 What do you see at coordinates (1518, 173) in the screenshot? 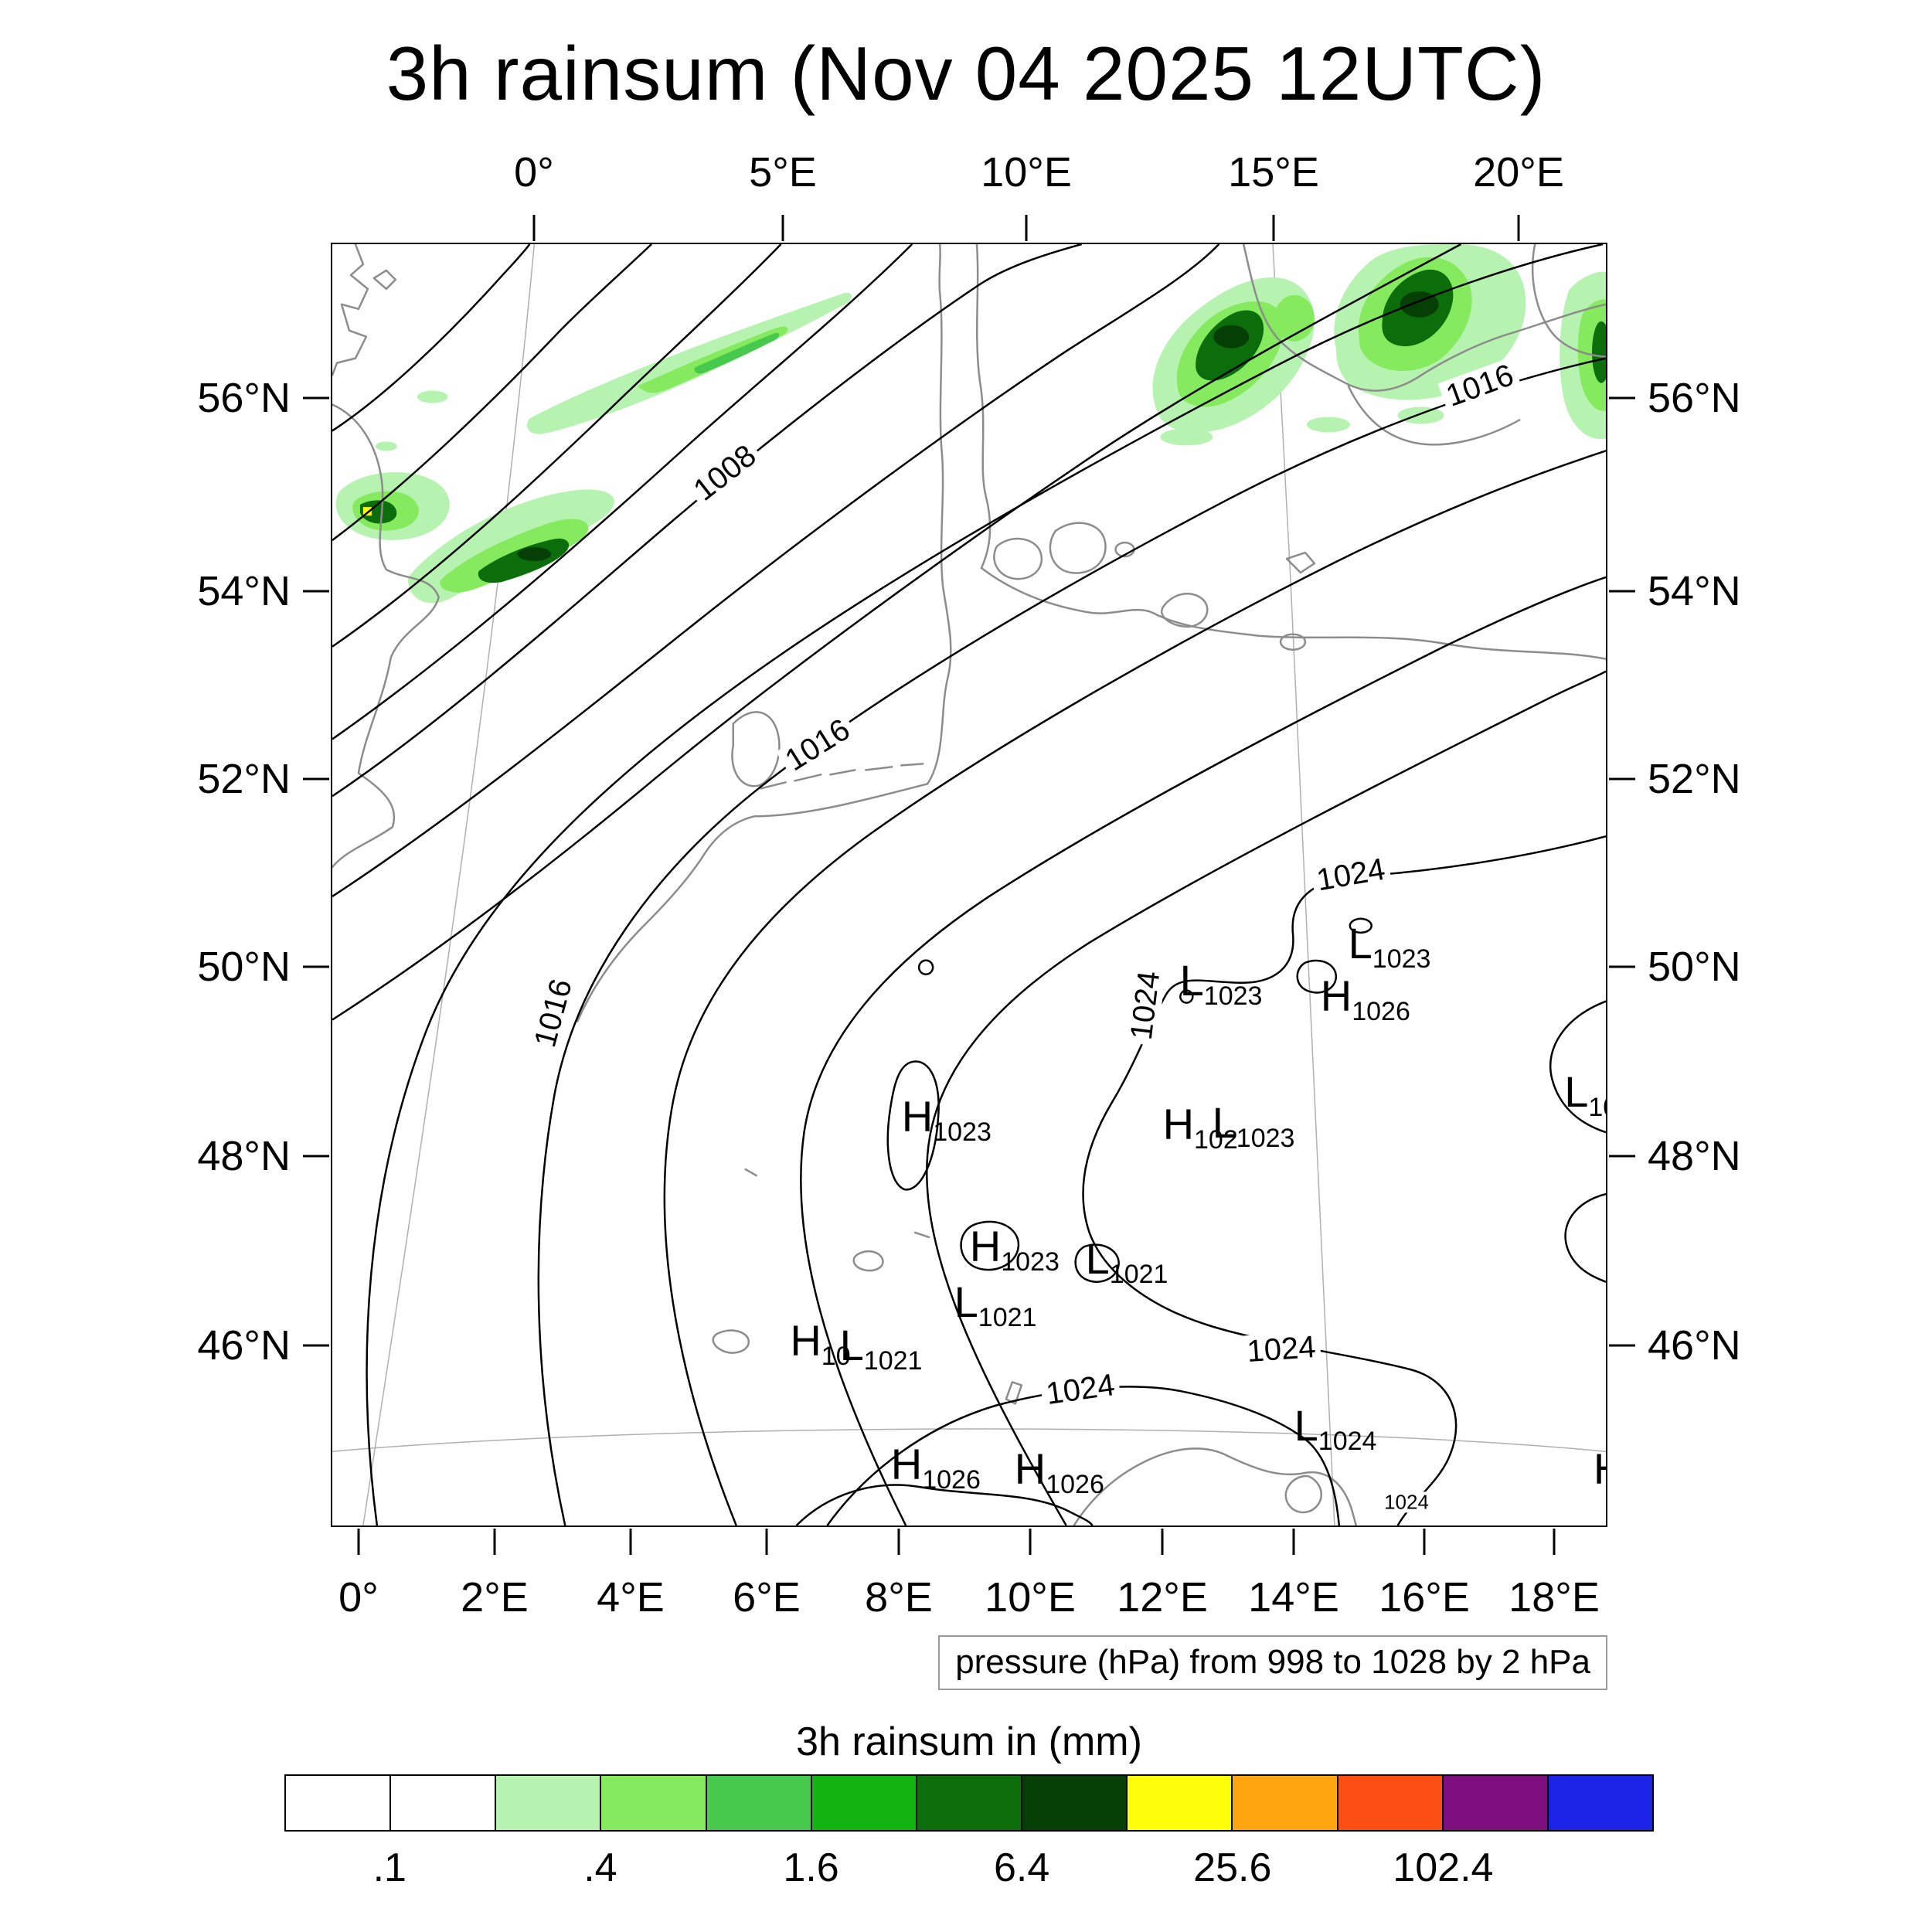
I see `axis-label-top: 20°E` at bounding box center [1518, 173].